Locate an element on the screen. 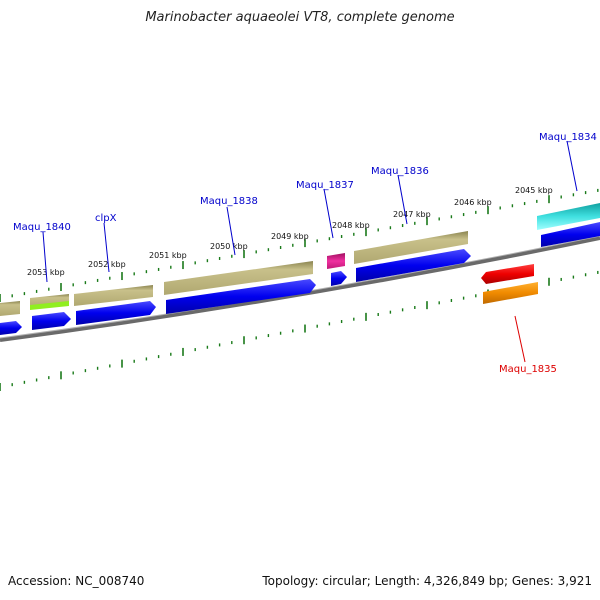  gene-label-clpx: clpX is located at coordinates (106, 218).